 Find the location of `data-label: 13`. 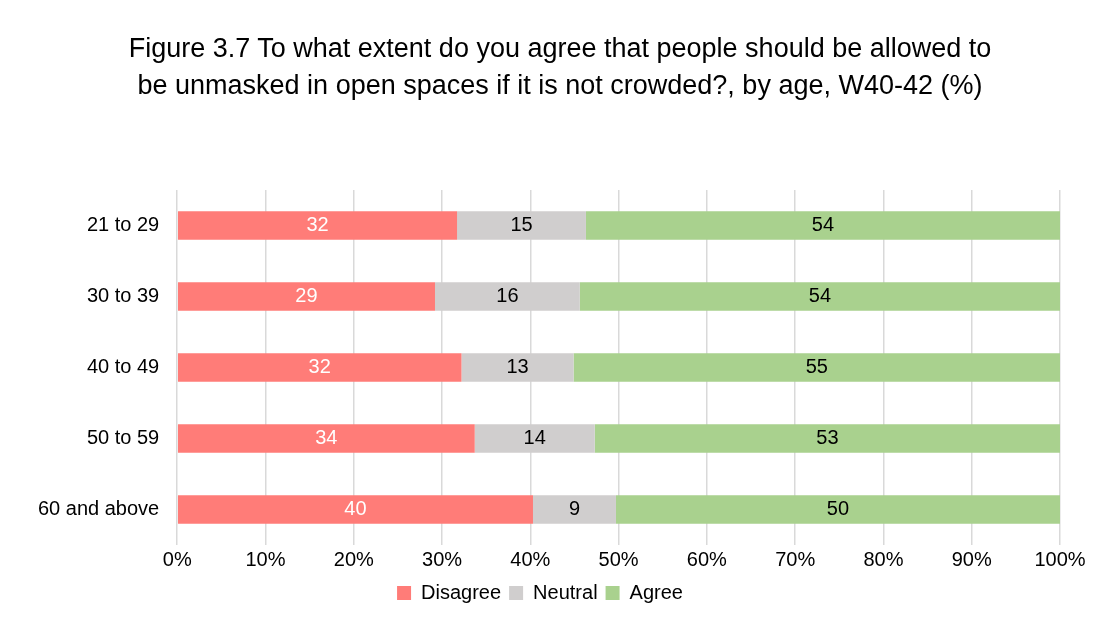

data-label: 13 is located at coordinates (517, 366).